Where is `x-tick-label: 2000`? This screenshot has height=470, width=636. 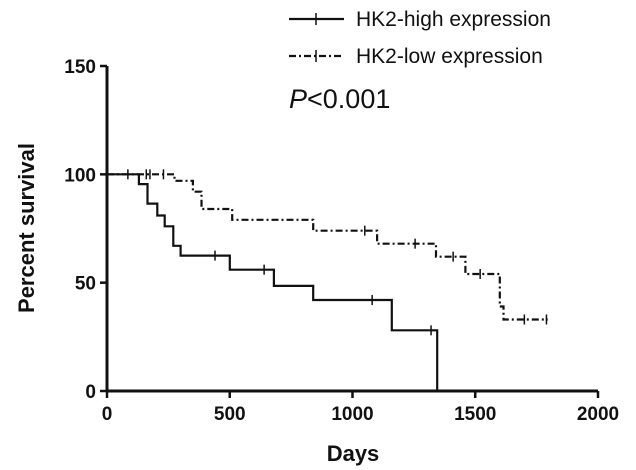
x-tick-label: 2000 is located at coordinates (598, 414).